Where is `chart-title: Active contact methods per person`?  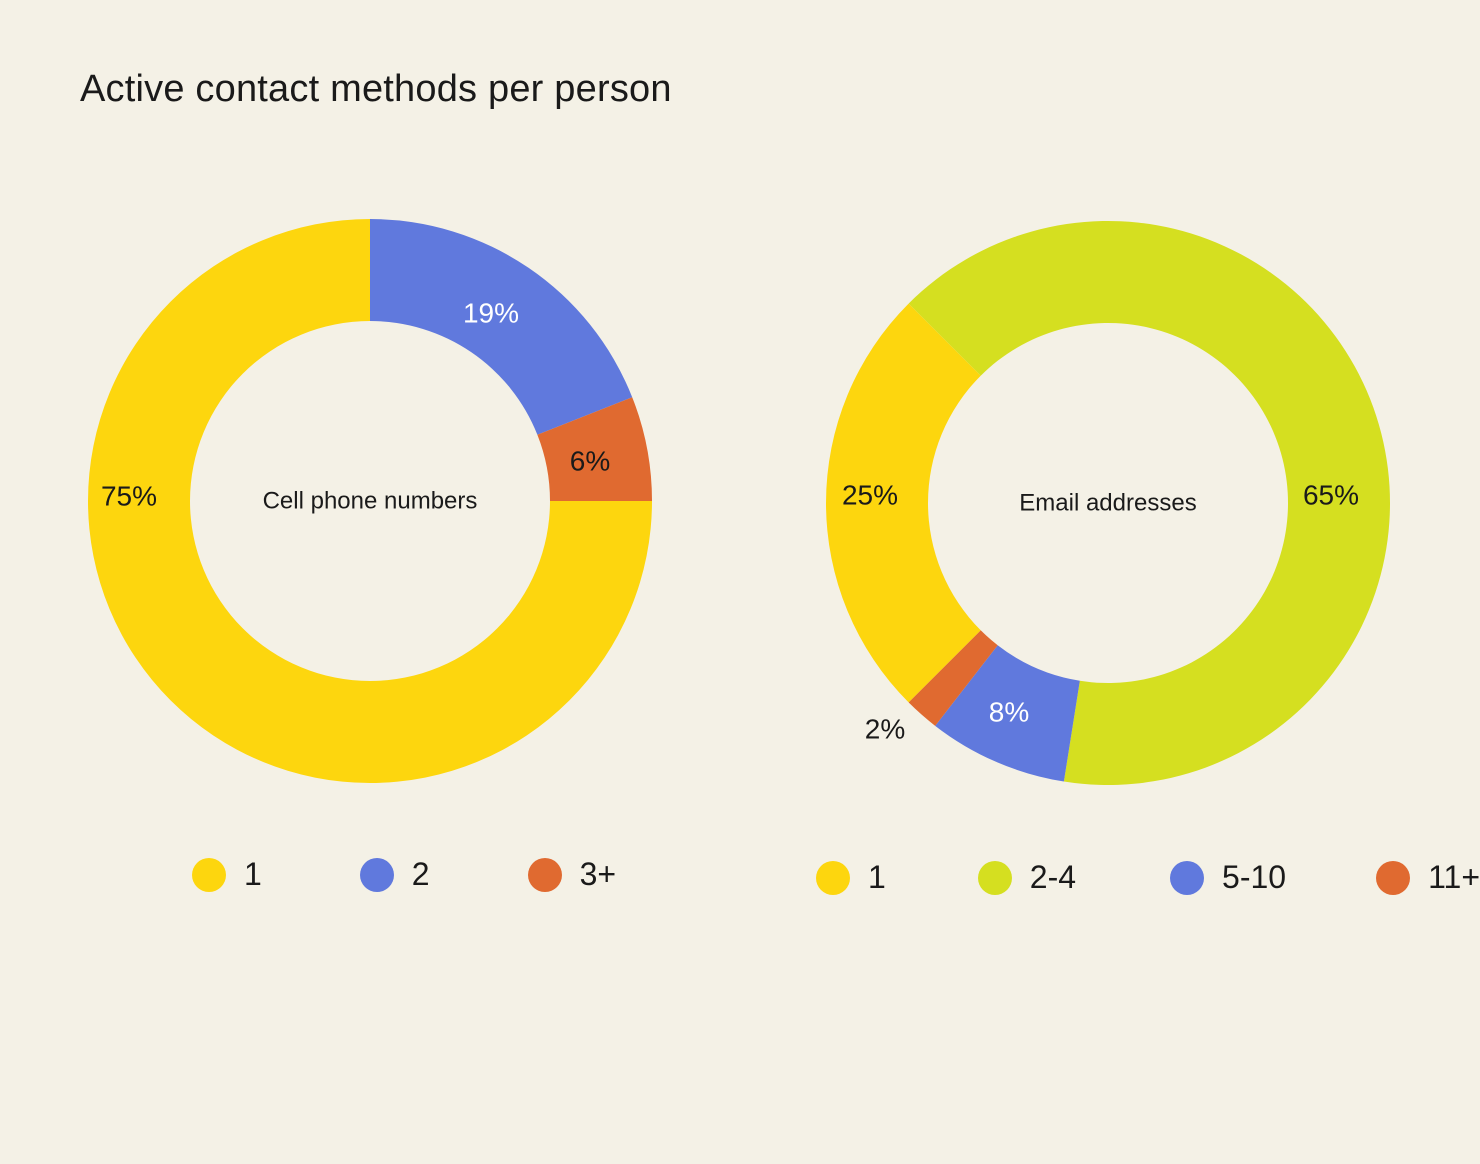 chart-title: Active contact methods per person is located at coordinates (376, 89).